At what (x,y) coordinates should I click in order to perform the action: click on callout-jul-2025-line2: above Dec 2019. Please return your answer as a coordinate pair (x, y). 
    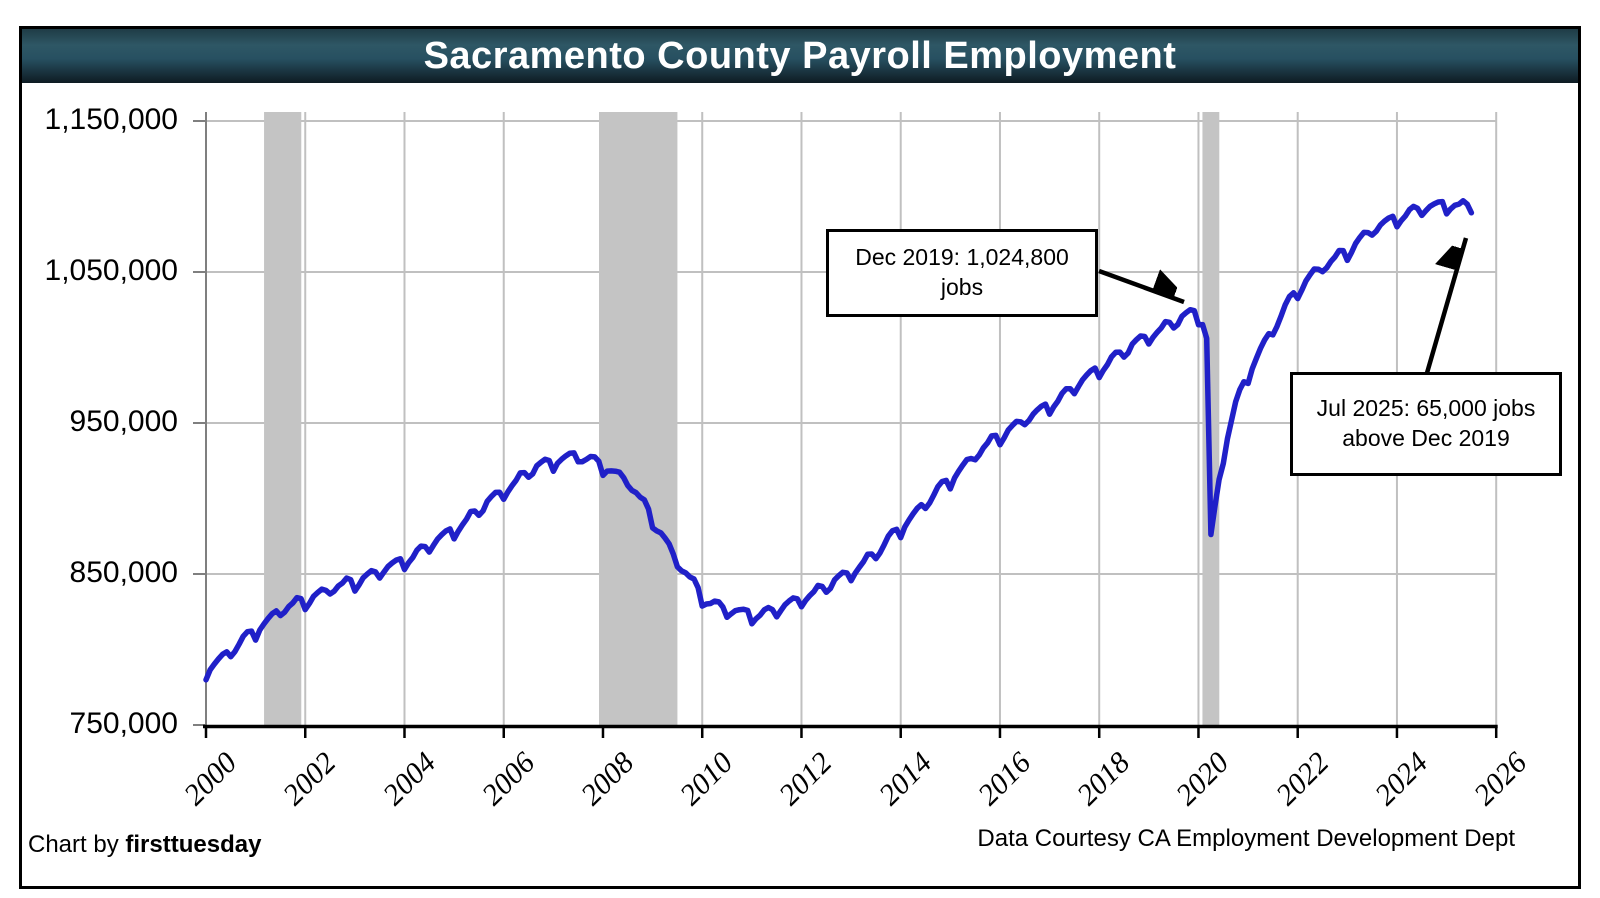
    Looking at the image, I should click on (1426, 438).